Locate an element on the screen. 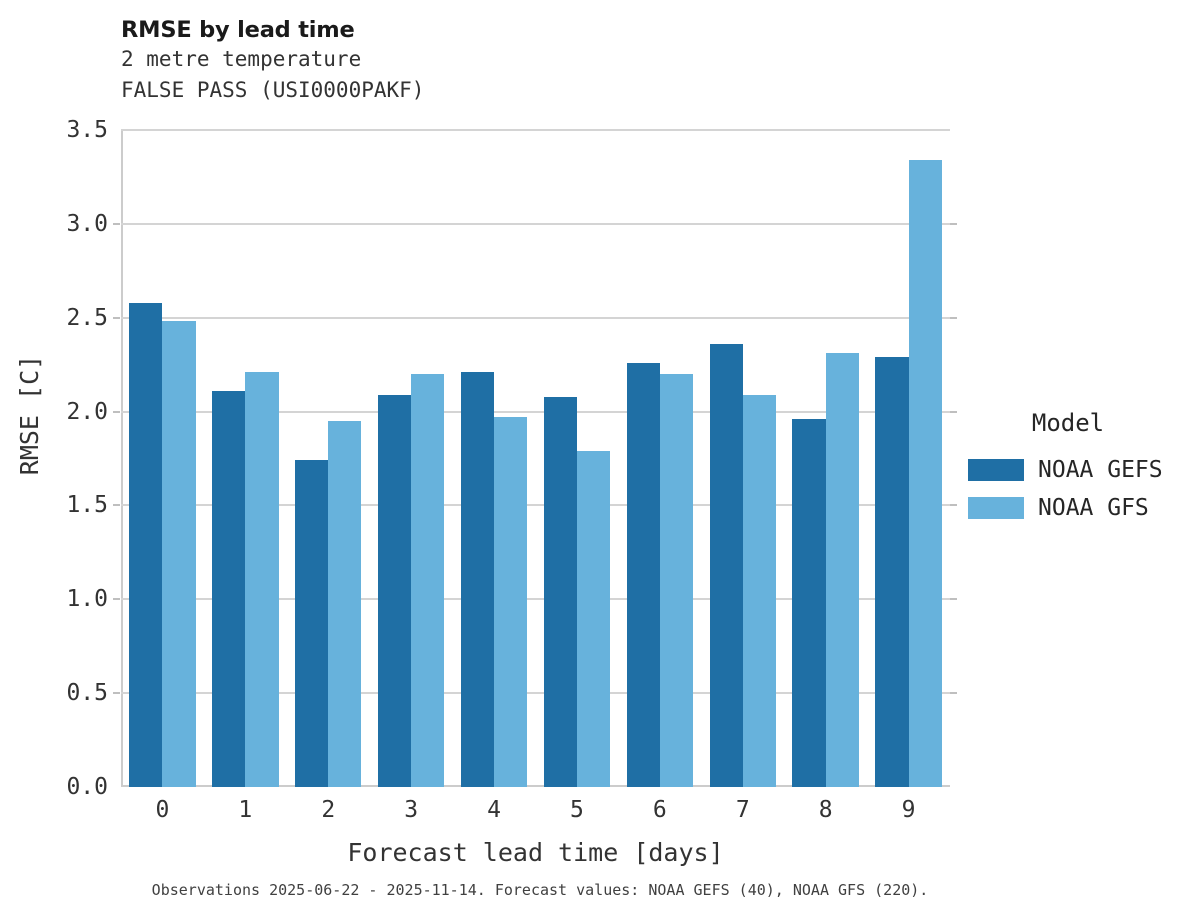  x-axis-tick-label: 0 is located at coordinates (162, 810).